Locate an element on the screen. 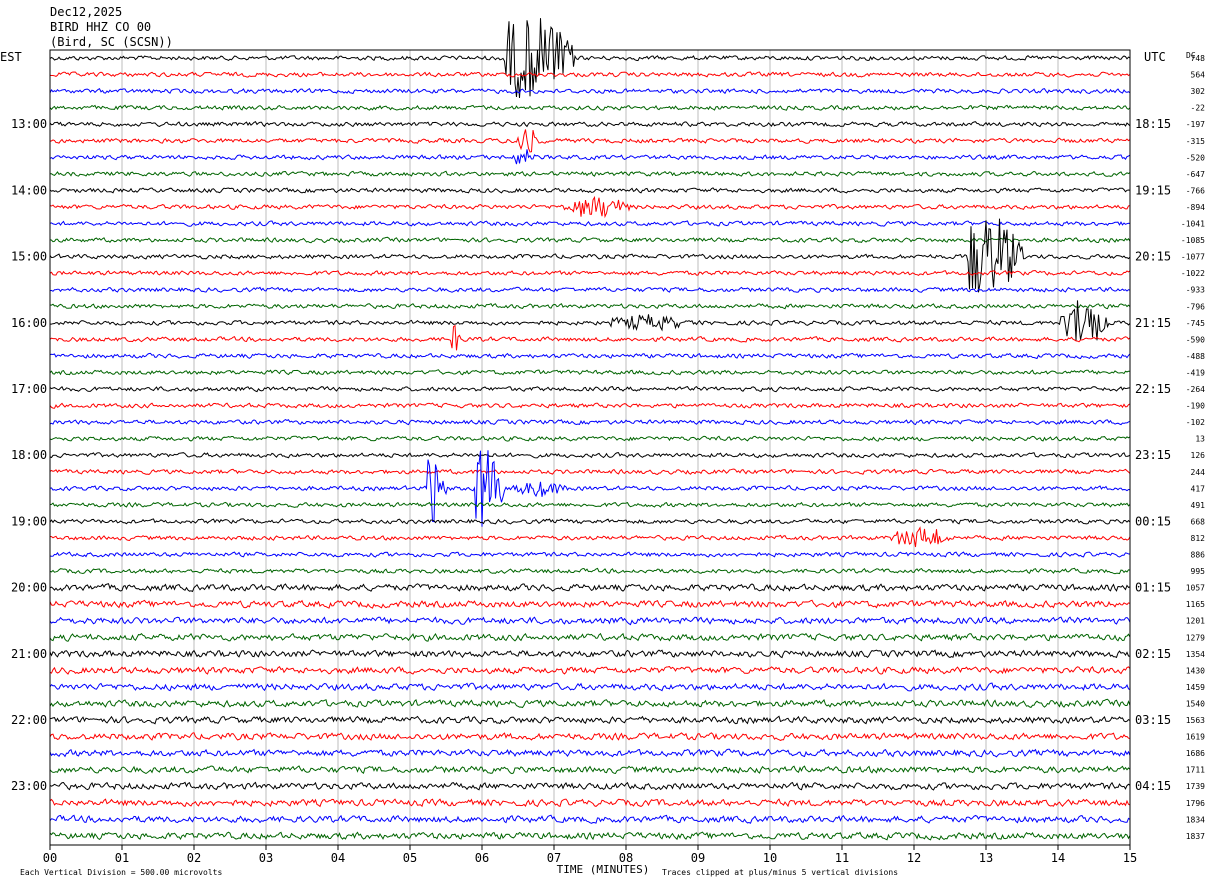 Image resolution: width=1210 pixels, height=886 pixels. x-tick-label: 03 is located at coordinates (266, 858).